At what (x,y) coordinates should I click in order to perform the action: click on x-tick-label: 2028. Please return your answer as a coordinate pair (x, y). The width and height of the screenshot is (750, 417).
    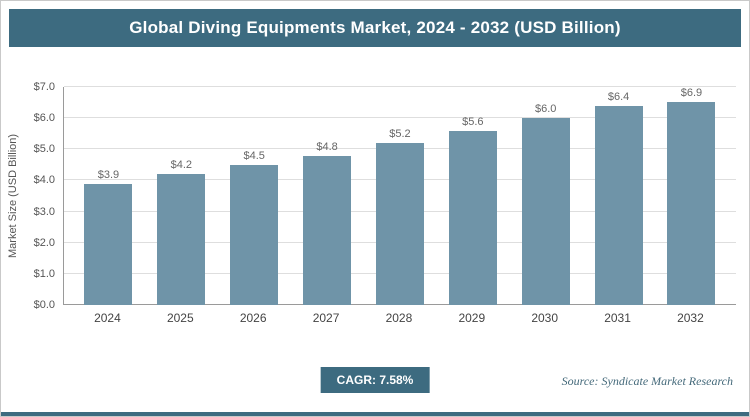
    Looking at the image, I should click on (399, 318).